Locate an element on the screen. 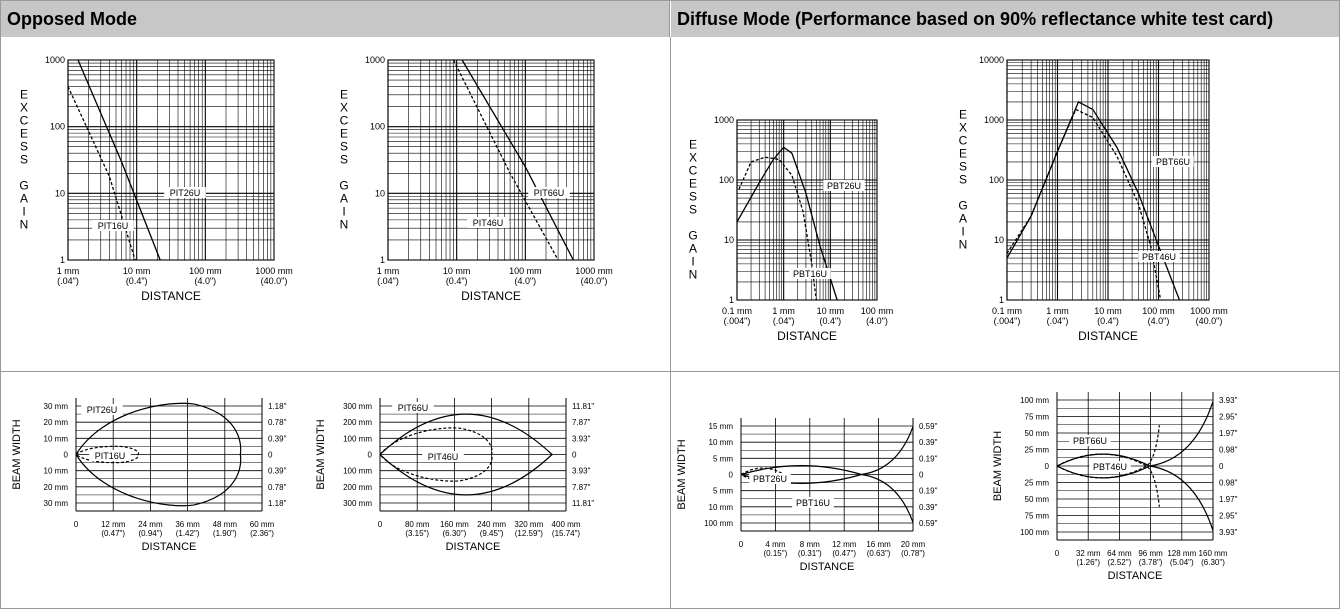  c5-series-label-pit46u: PIT46U is located at coordinates (443, 457).